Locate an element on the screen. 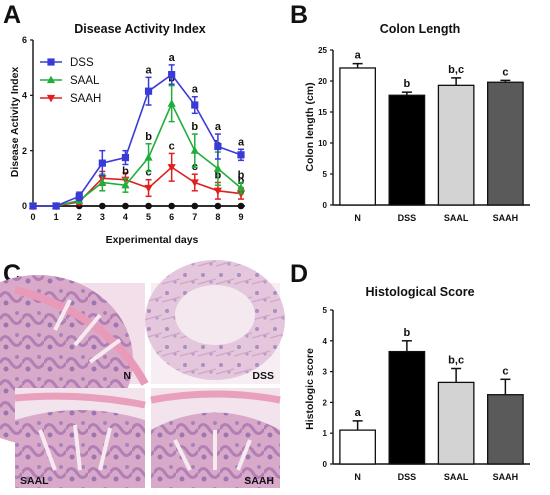 The image size is (550, 495). dai-y-tick-label: 2 is located at coordinates (24, 151).